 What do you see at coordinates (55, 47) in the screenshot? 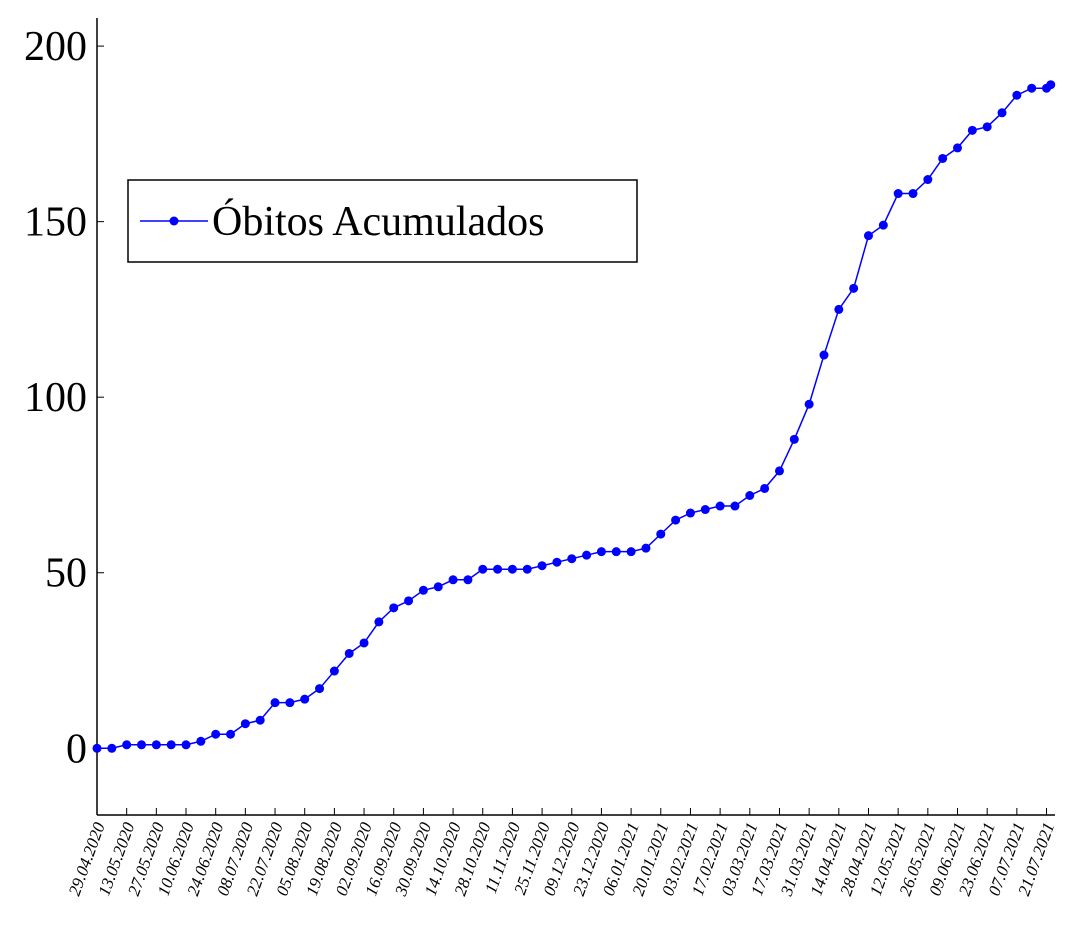
I see `y-tick-label: 200` at bounding box center [55, 47].